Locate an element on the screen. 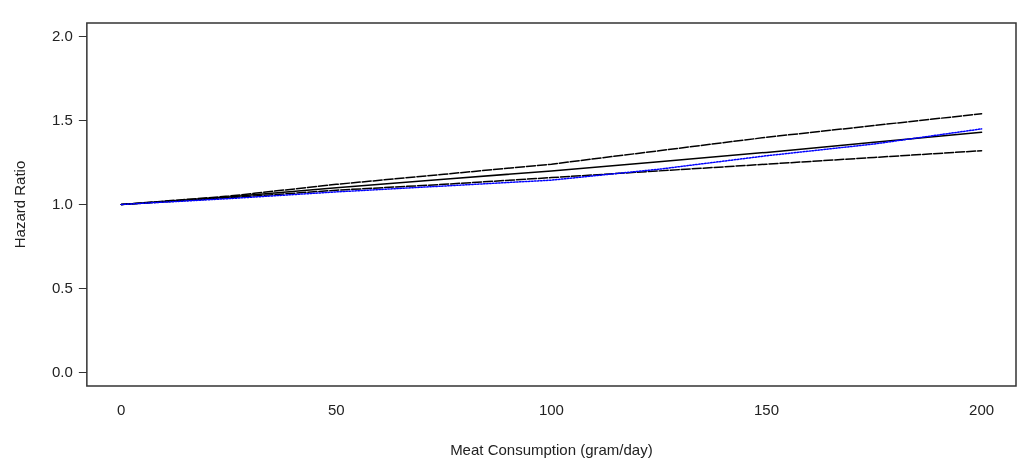 Image resolution: width=1030 pixels, height=472 pixels. x-tick-label: 100 is located at coordinates (551, 410).